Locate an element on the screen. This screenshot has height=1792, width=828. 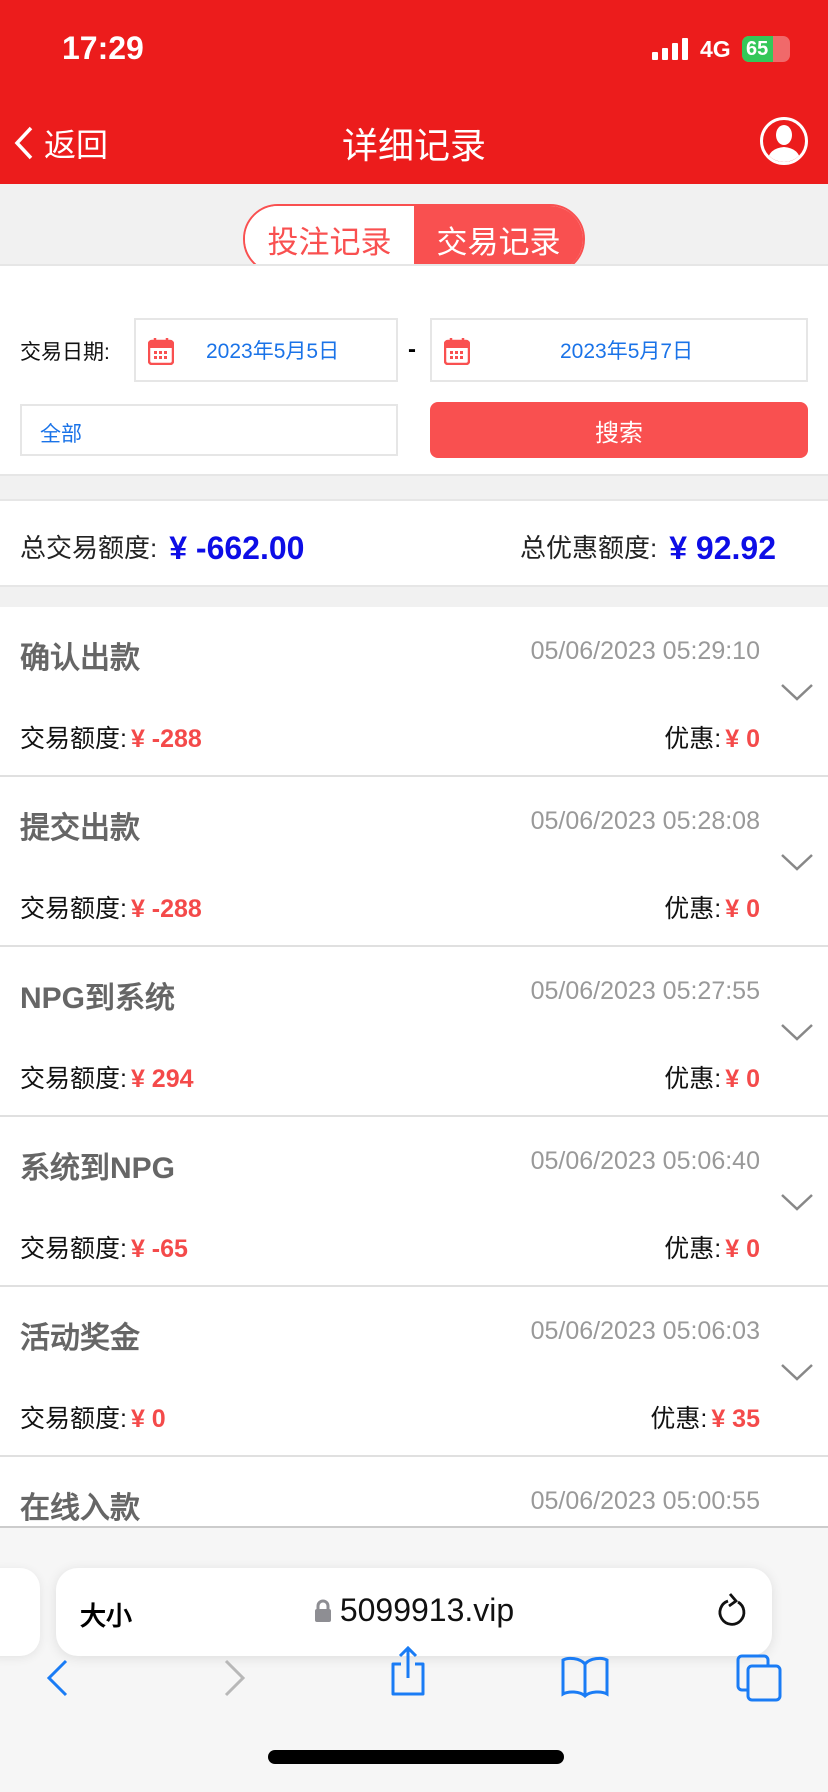
battery-icon: 65 is located at coordinates (766, 49).